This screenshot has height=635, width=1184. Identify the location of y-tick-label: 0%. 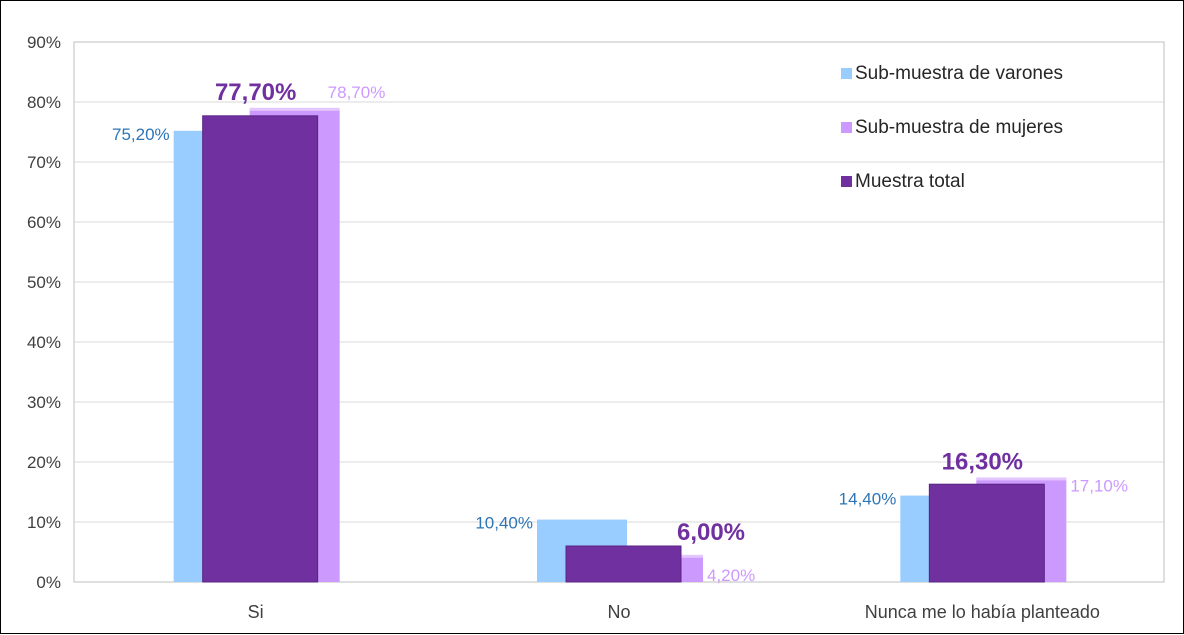
(48, 582).